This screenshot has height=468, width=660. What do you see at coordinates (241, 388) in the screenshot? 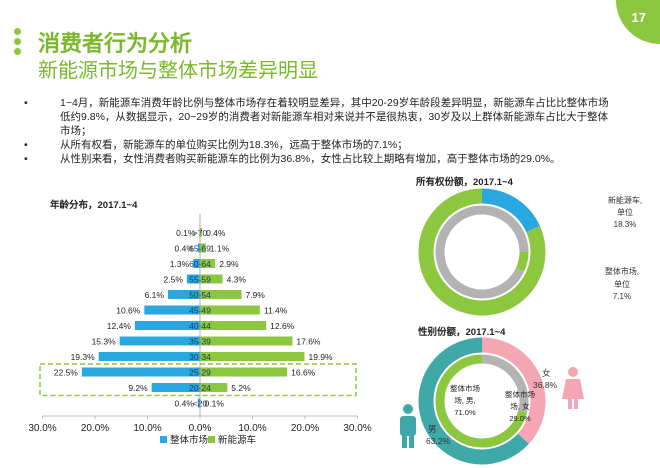
I see `value-label-nev: 5.2%` at bounding box center [241, 388].